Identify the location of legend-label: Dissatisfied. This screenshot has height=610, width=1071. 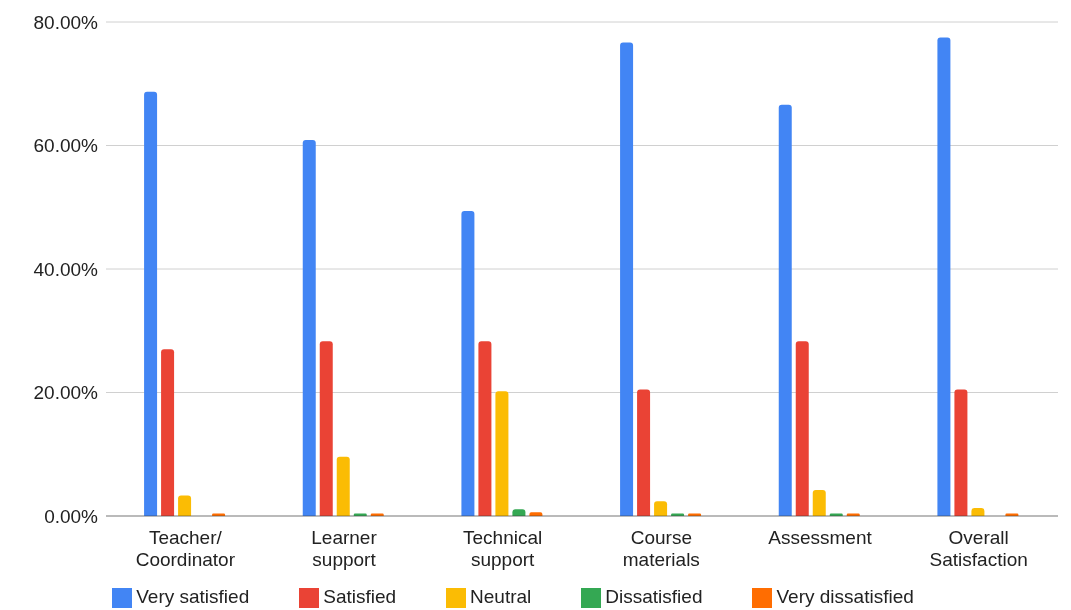
(654, 596).